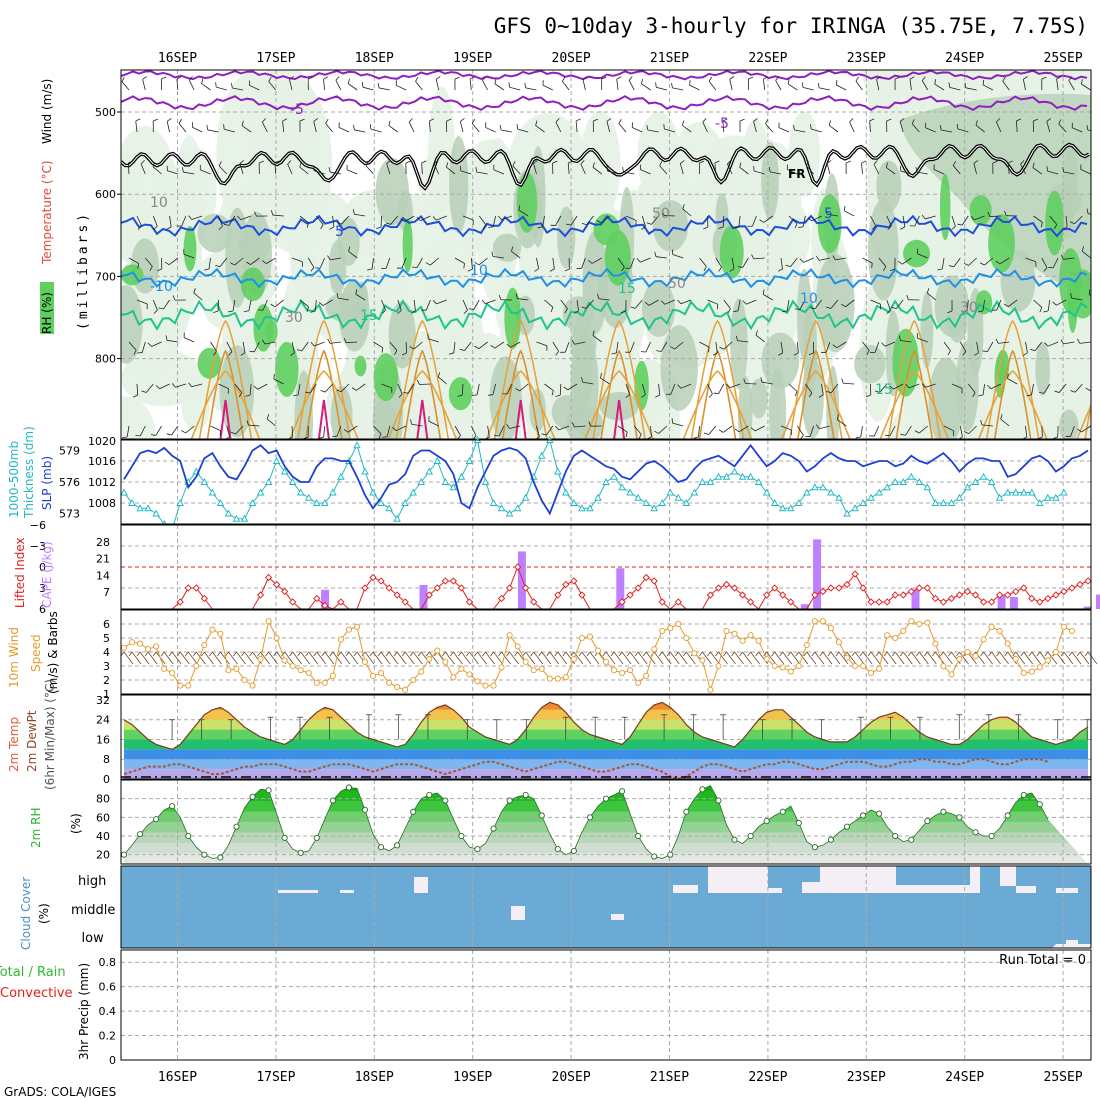 The height and width of the screenshot is (1100, 1100). I want to click on li-ylabel-b: CAPE (J/kg), so click(47, 574).